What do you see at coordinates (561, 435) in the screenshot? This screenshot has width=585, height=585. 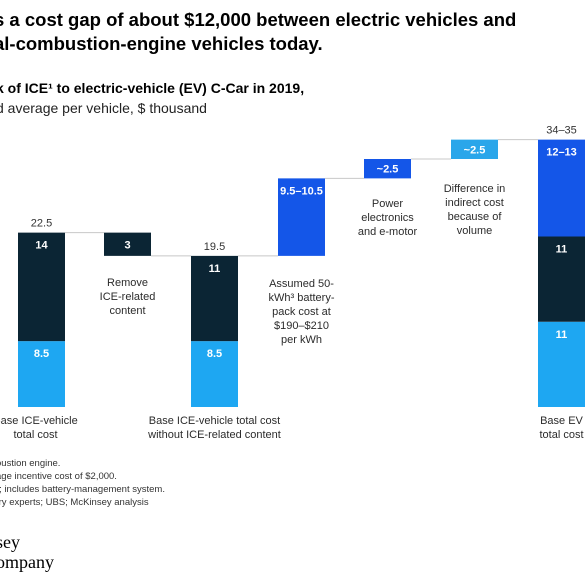 I see `label-base-ev-line-1: total cost` at bounding box center [561, 435].